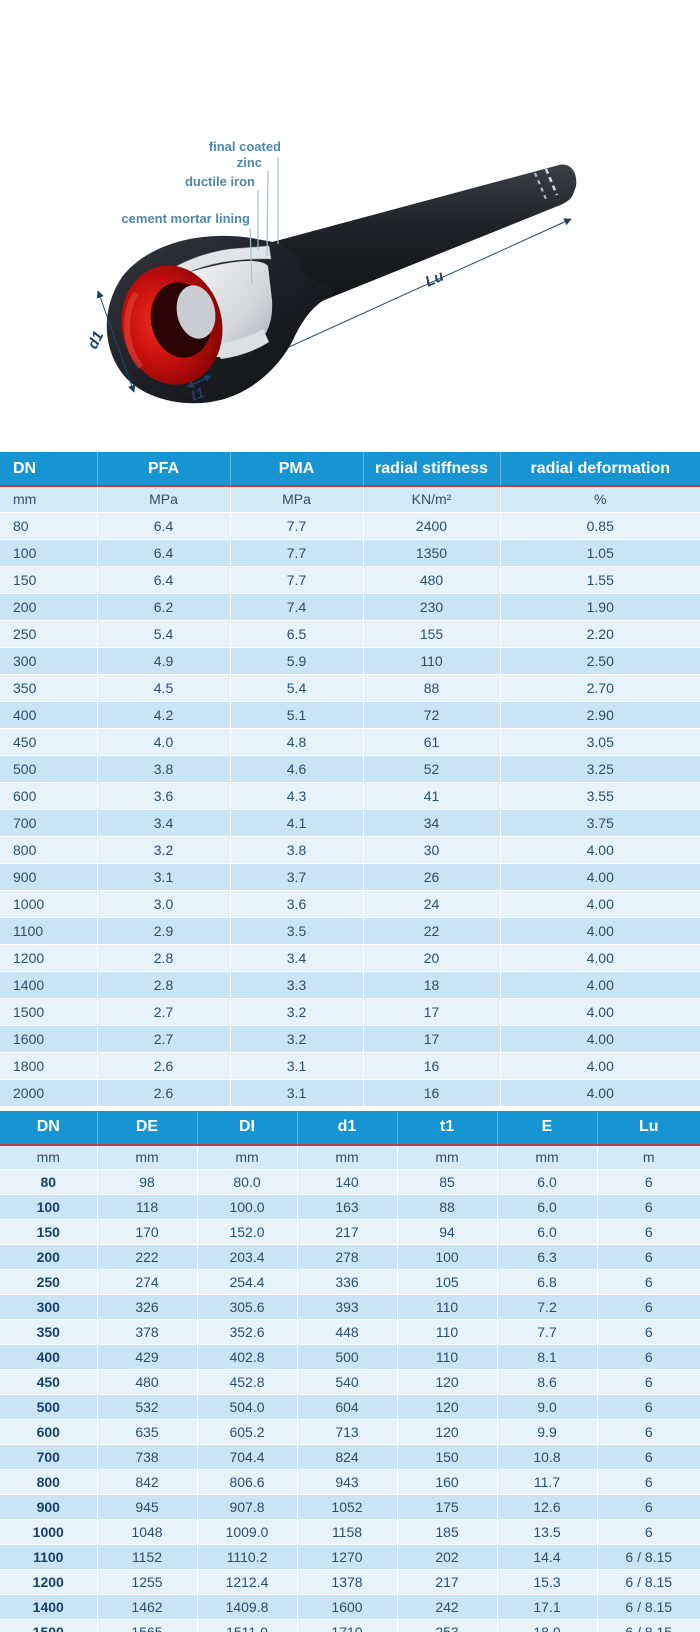  What do you see at coordinates (547, 1532) in the screenshot?
I see `table-cell: 13.5` at bounding box center [547, 1532].